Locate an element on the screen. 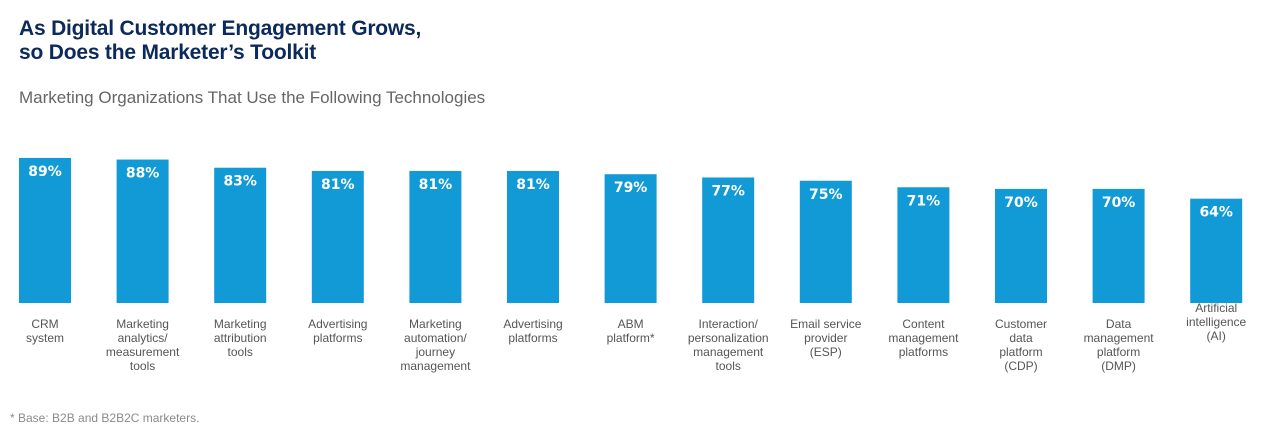 The height and width of the screenshot is (440, 1280). footnote: * Base: B2B and B2B2C marketers. is located at coordinates (105, 418).